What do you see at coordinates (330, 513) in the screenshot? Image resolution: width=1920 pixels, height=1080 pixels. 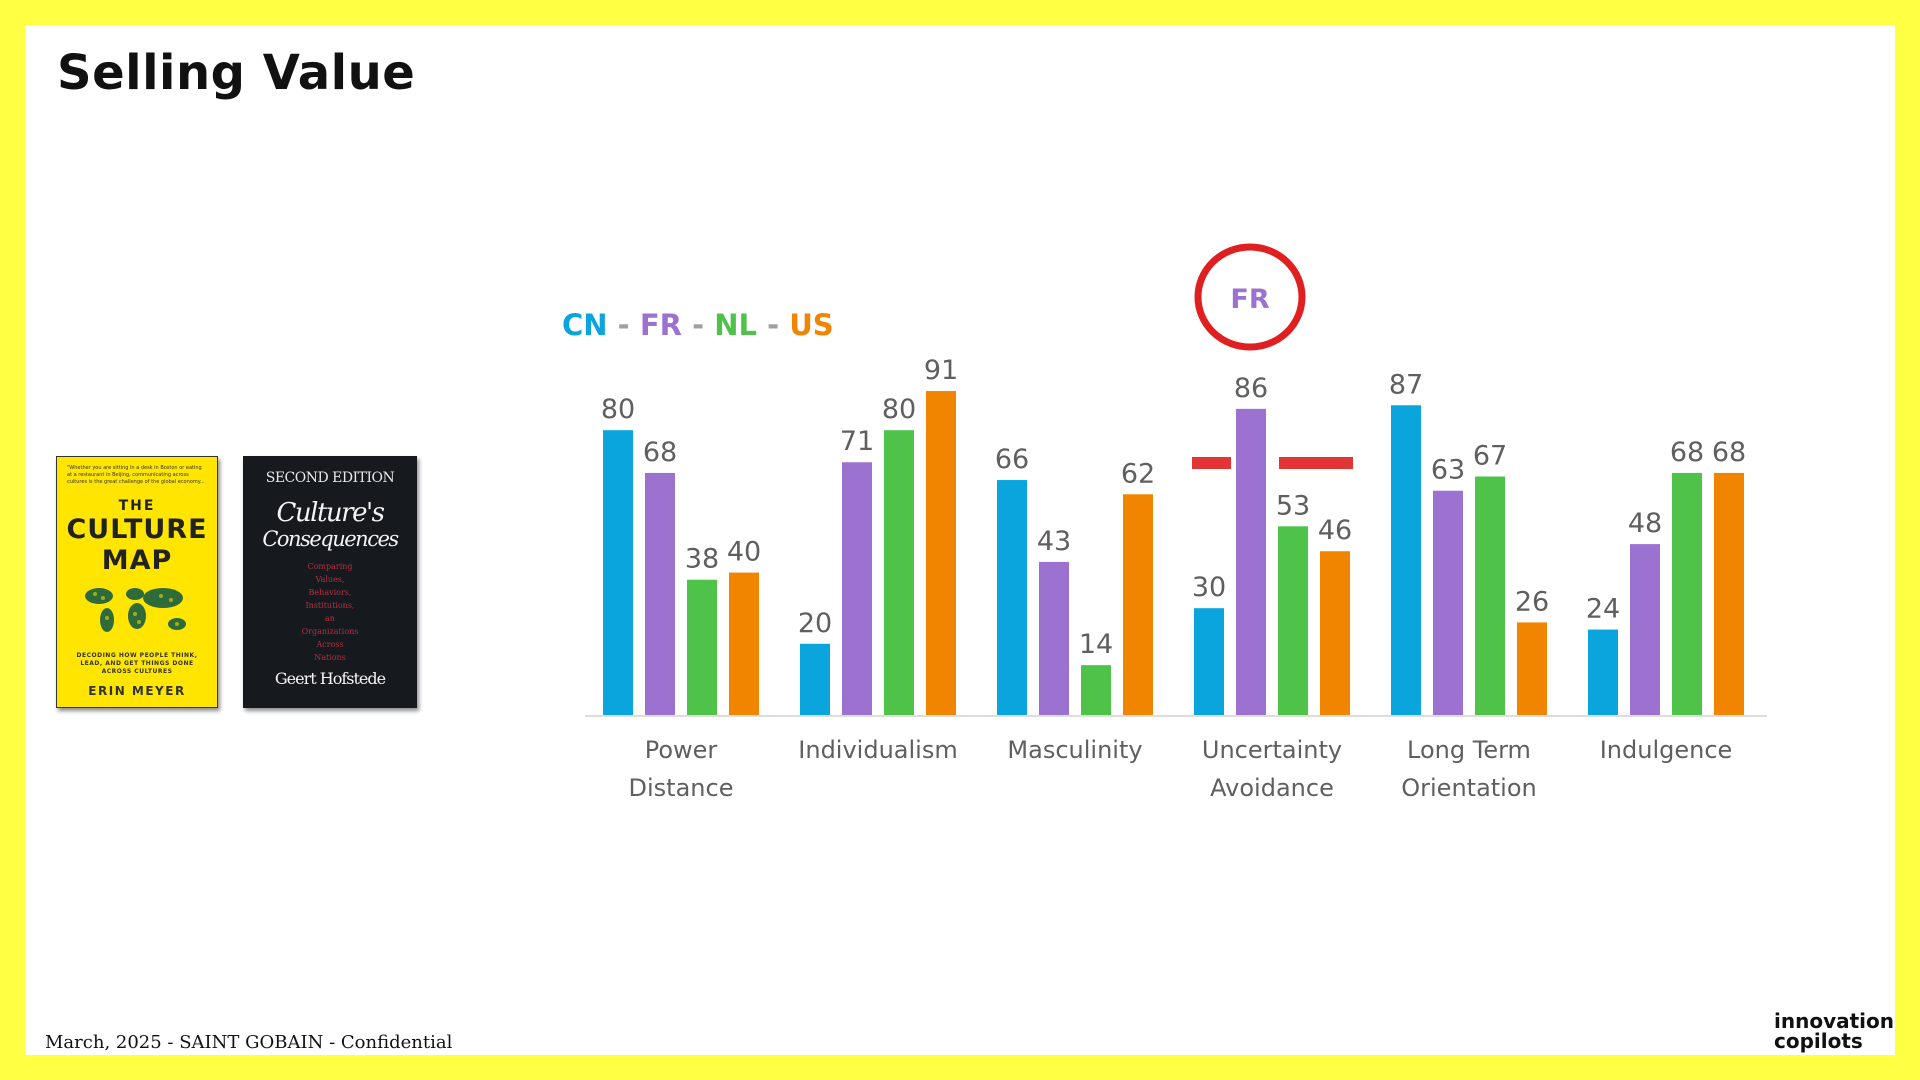 I see `book-title-line1: Culture's` at bounding box center [330, 513].